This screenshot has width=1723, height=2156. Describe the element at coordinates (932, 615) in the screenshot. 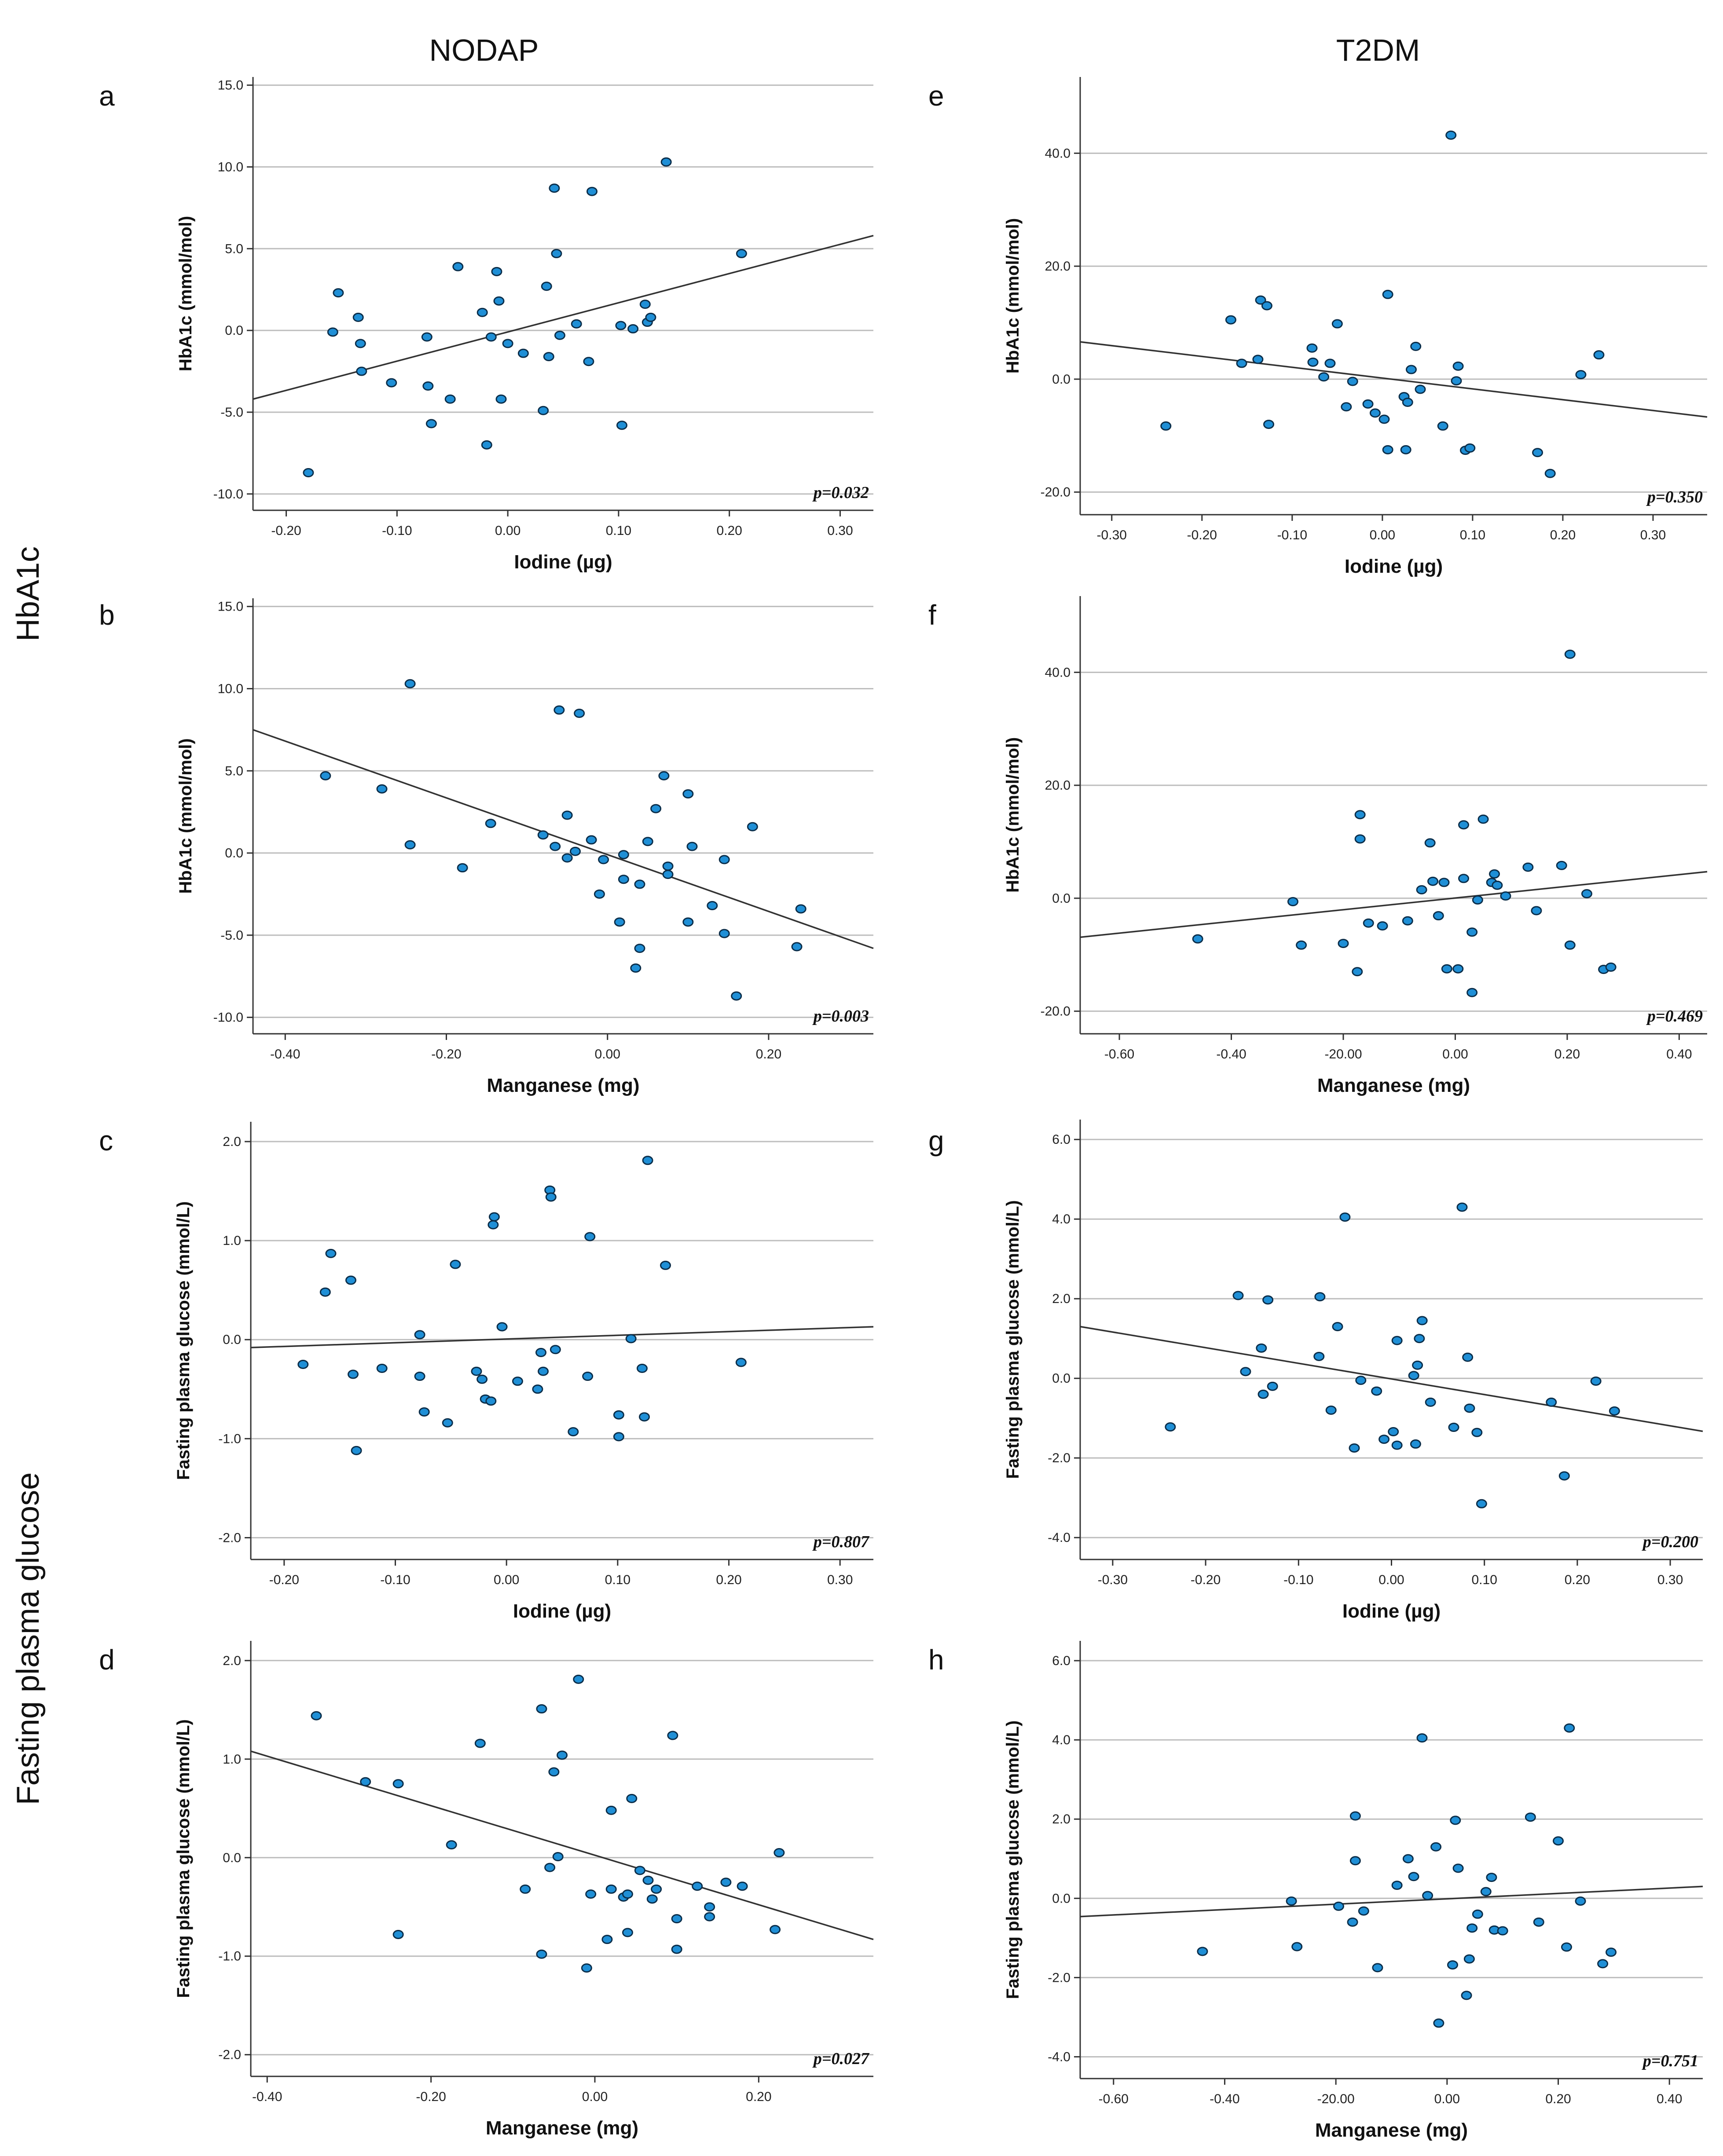

I see `panel-letter: f` at that location.